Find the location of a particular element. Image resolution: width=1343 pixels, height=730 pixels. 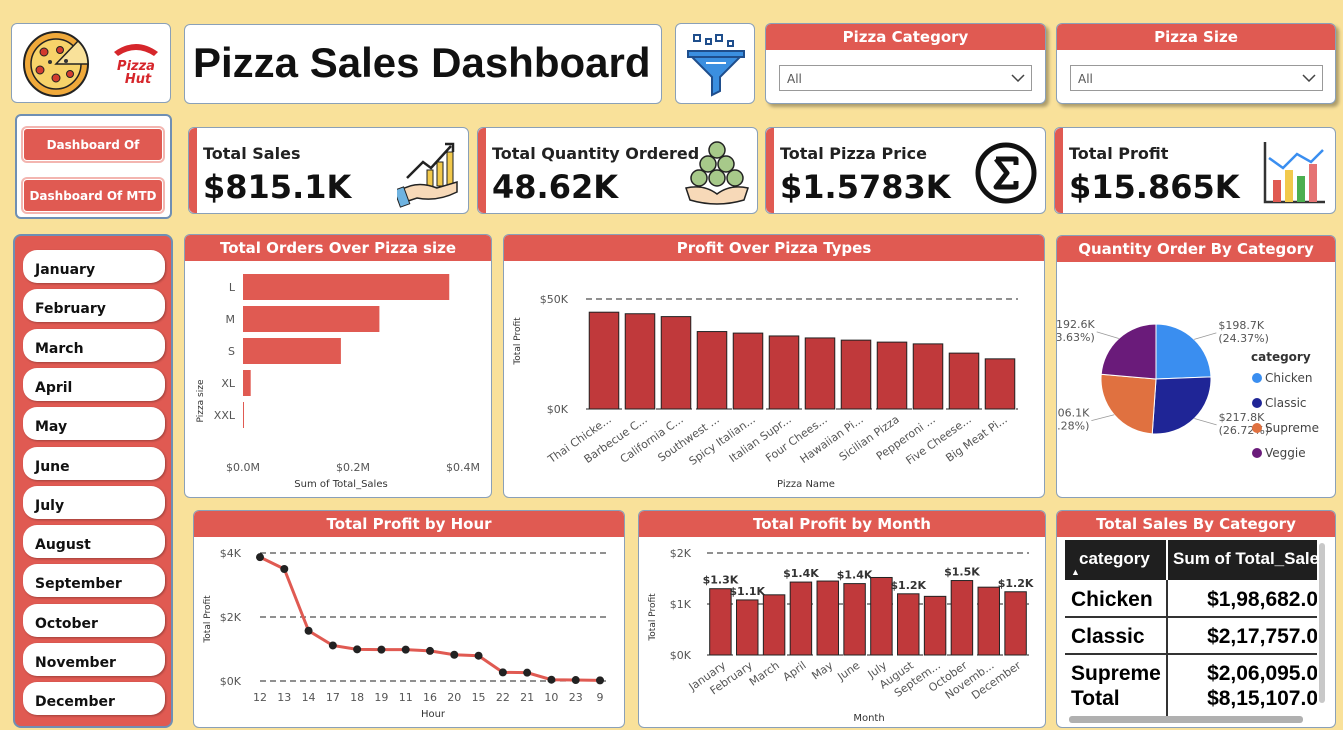

month-january: January is located at coordinates (94, 266).